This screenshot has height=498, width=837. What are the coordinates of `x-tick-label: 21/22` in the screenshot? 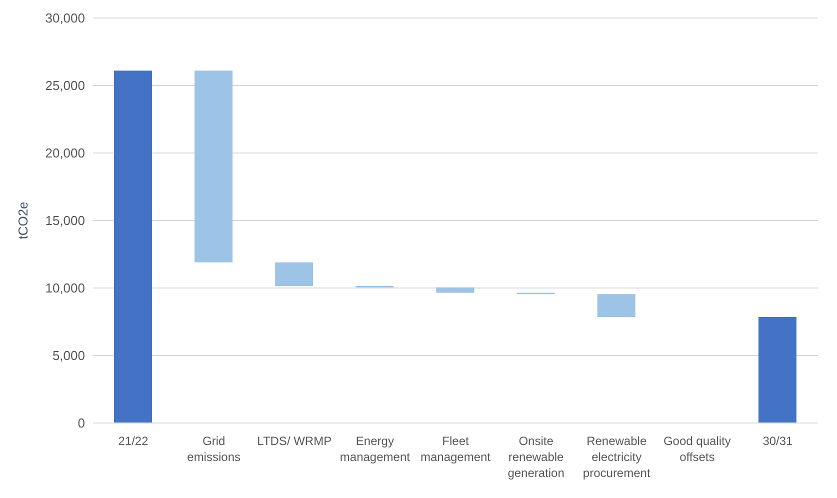 It's located at (133, 441).